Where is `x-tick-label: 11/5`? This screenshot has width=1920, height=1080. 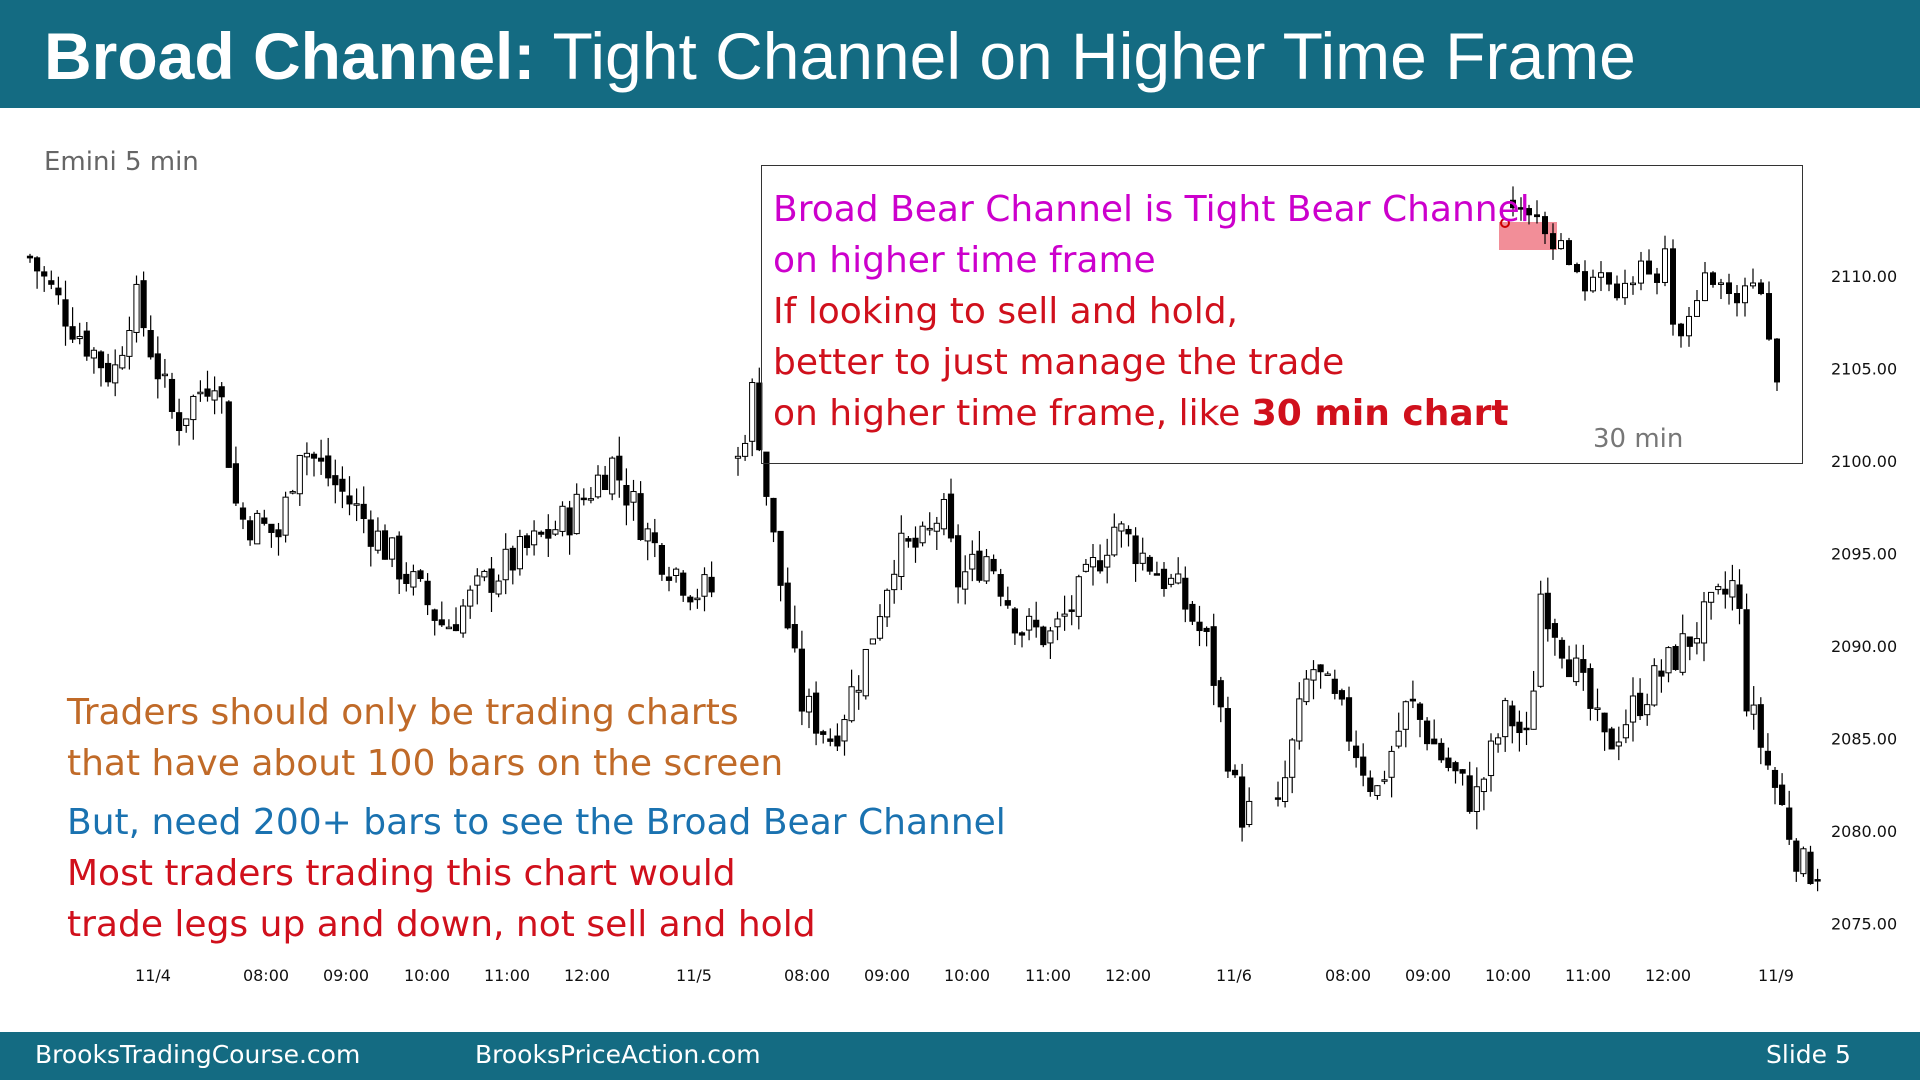 x-tick-label: 11/5 is located at coordinates (694, 975).